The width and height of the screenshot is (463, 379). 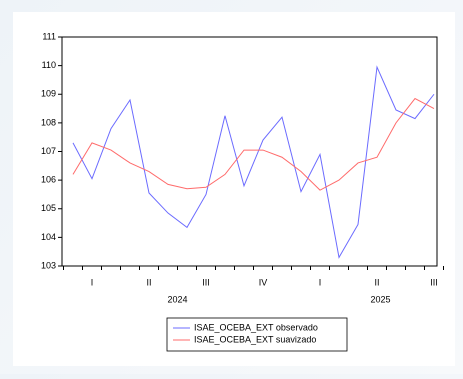 What do you see at coordinates (49, 36) in the screenshot?
I see `y-tick-label: 111` at bounding box center [49, 36].